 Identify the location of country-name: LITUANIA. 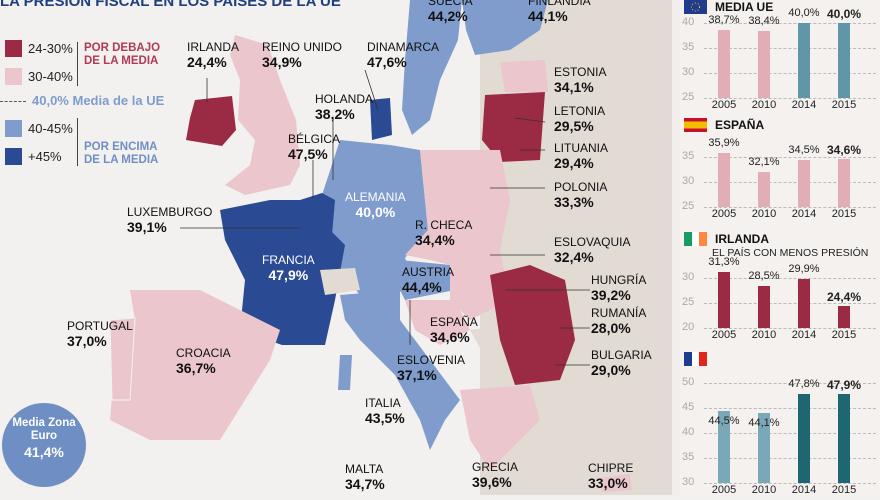
(581, 148).